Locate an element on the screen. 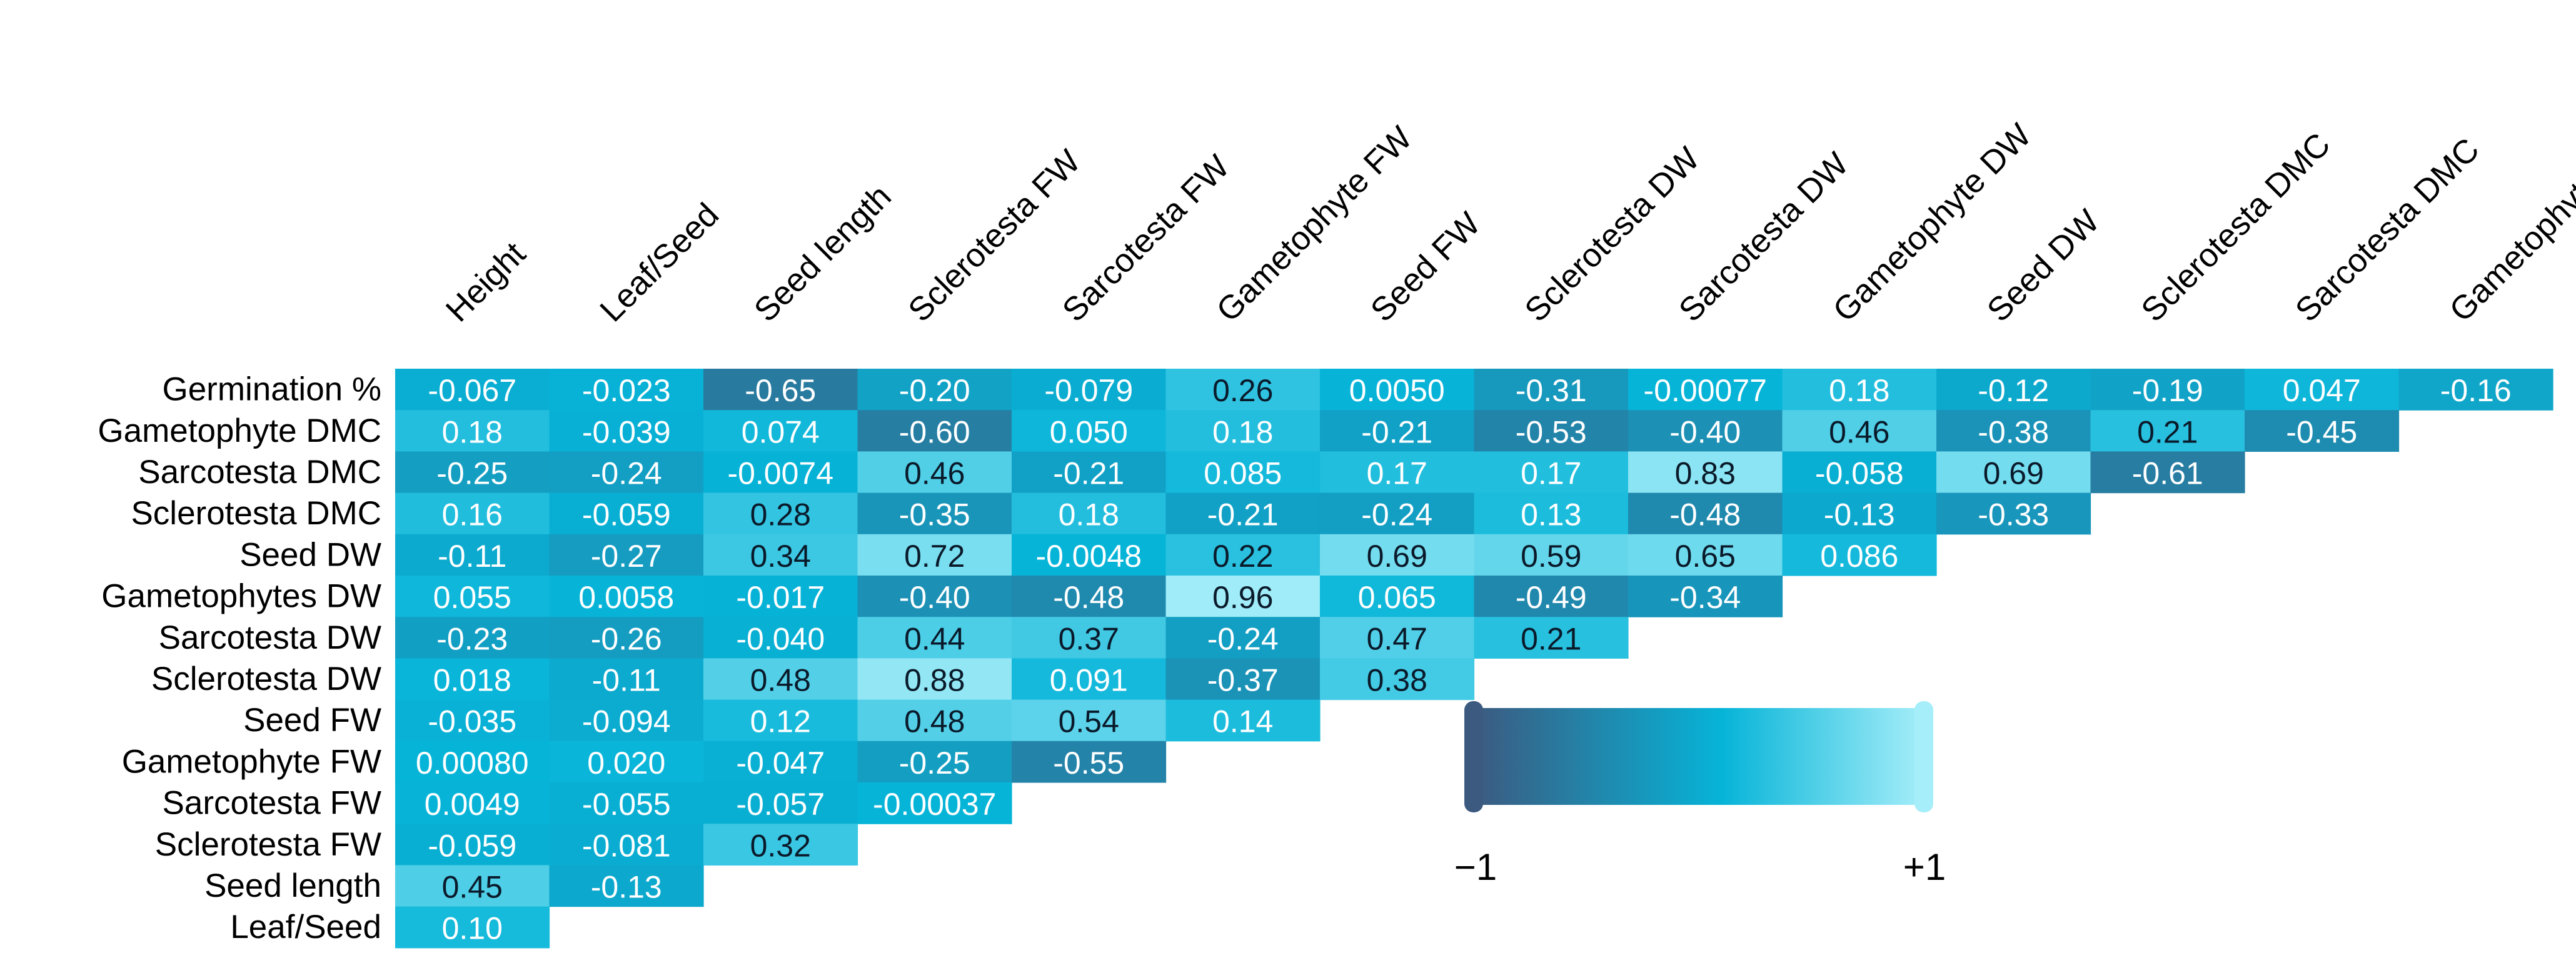  column-label-seed-fw: Seed FW is located at coordinates (1425, 267).